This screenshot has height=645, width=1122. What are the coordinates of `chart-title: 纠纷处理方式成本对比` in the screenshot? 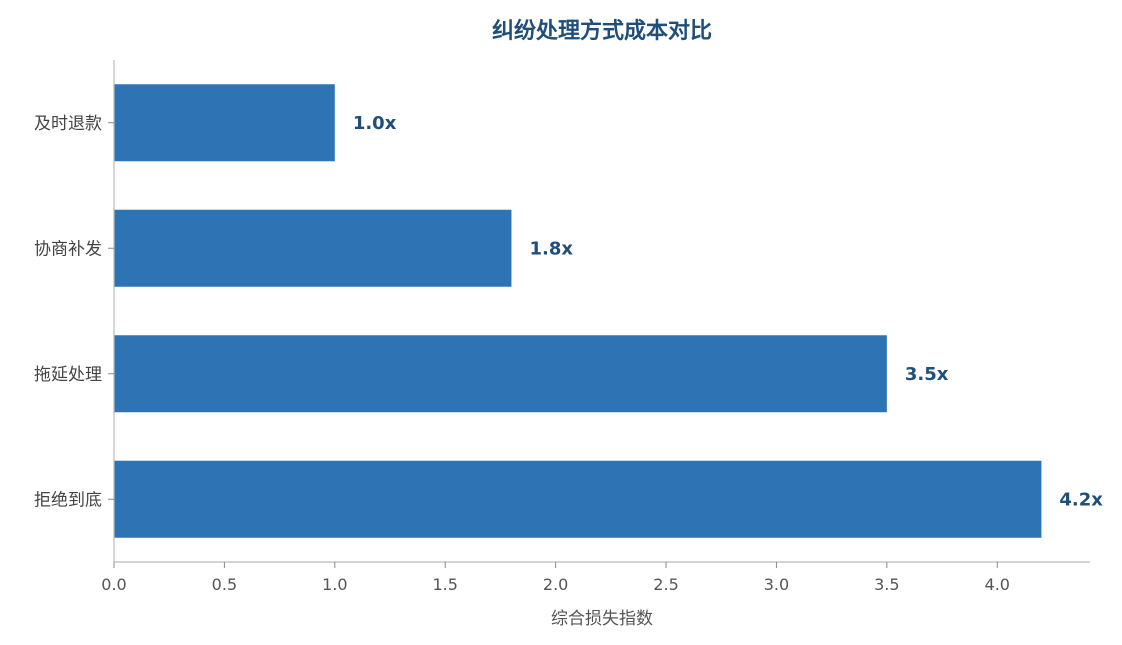 It's located at (602, 31).